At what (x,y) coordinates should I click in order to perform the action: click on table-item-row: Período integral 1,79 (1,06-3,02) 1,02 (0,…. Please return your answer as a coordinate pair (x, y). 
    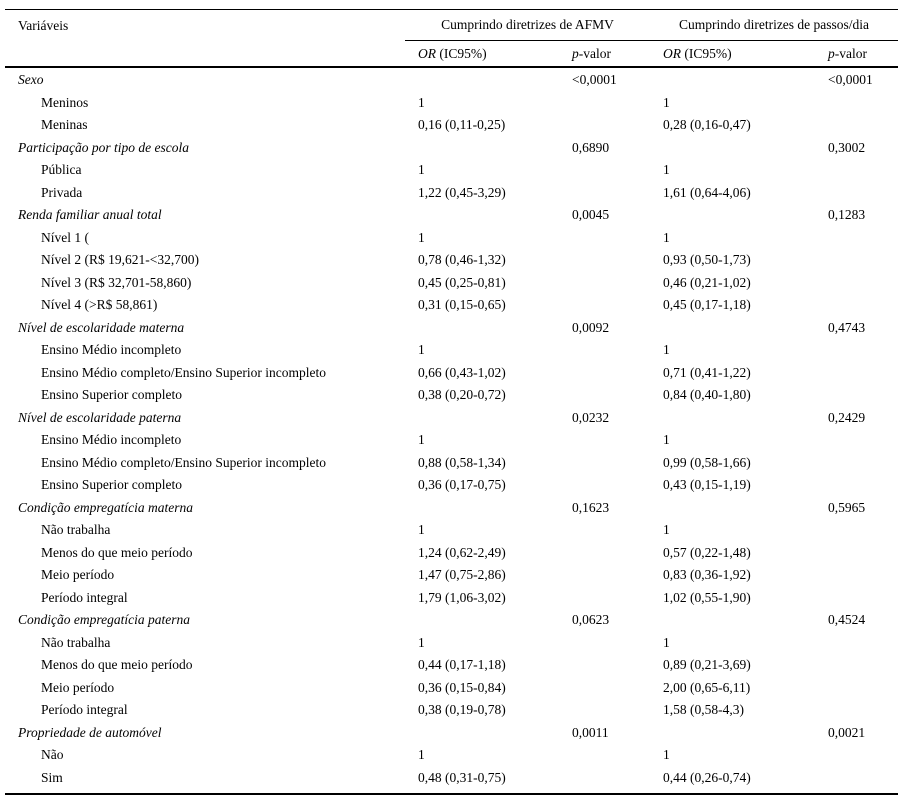
    Looking at the image, I should click on (451, 598).